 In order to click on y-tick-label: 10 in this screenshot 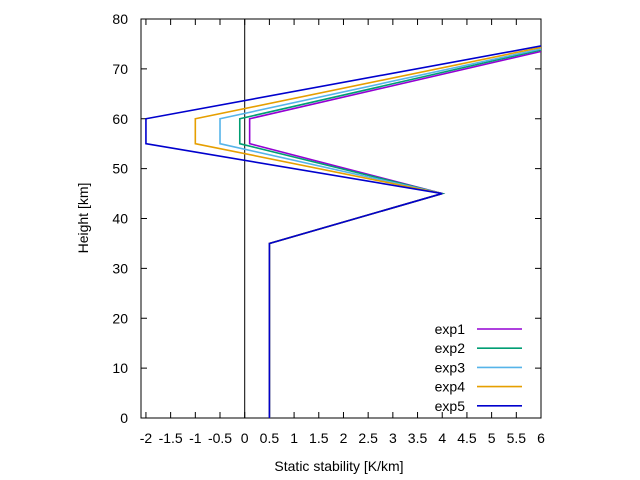, I will do `click(120, 368)`.